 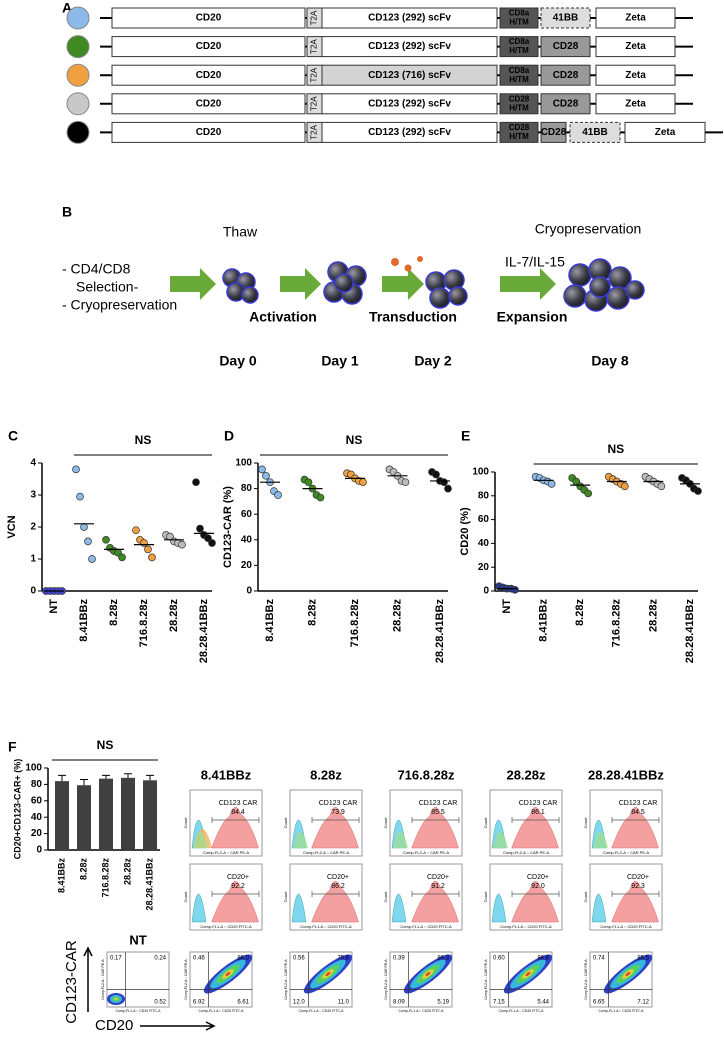 I want to click on quadrant-value: 0.52, so click(x=160, y=1003).